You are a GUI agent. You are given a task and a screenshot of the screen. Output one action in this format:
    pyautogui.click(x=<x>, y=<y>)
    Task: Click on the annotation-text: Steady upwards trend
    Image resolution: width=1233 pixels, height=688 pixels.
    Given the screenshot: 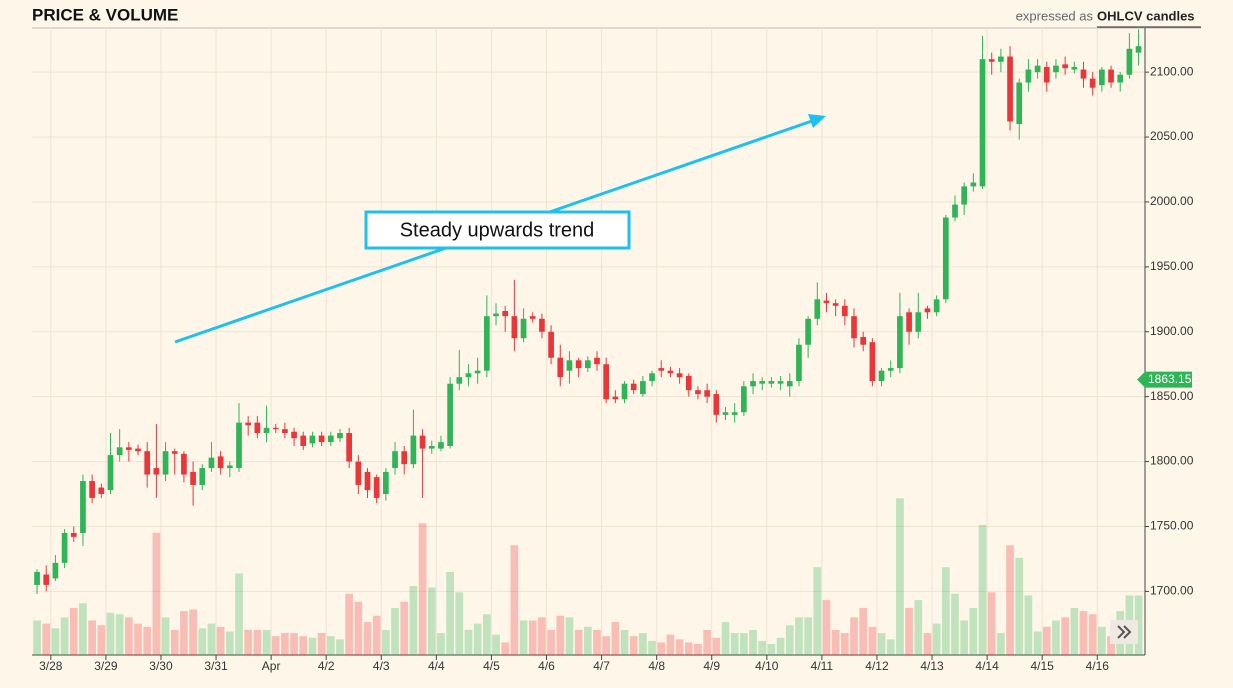 What is the action you would take?
    pyautogui.click(x=497, y=230)
    